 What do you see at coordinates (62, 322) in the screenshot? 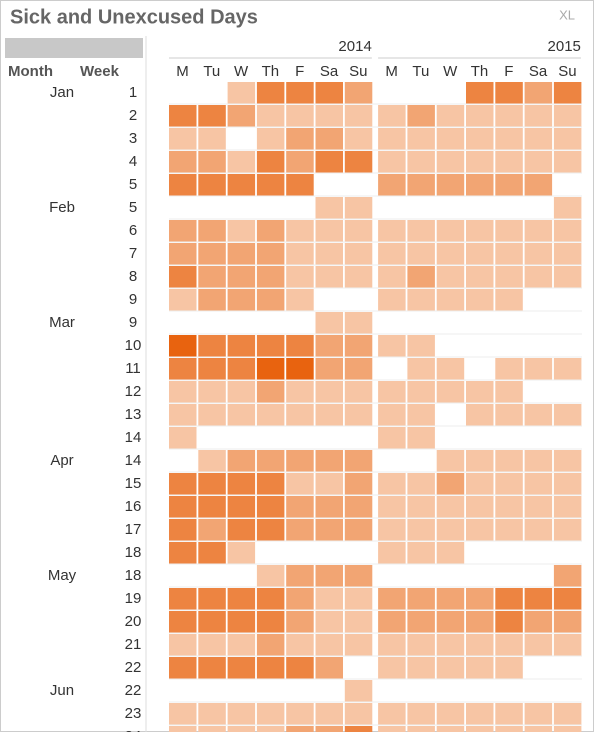
I see `month-label: Mar` at bounding box center [62, 322].